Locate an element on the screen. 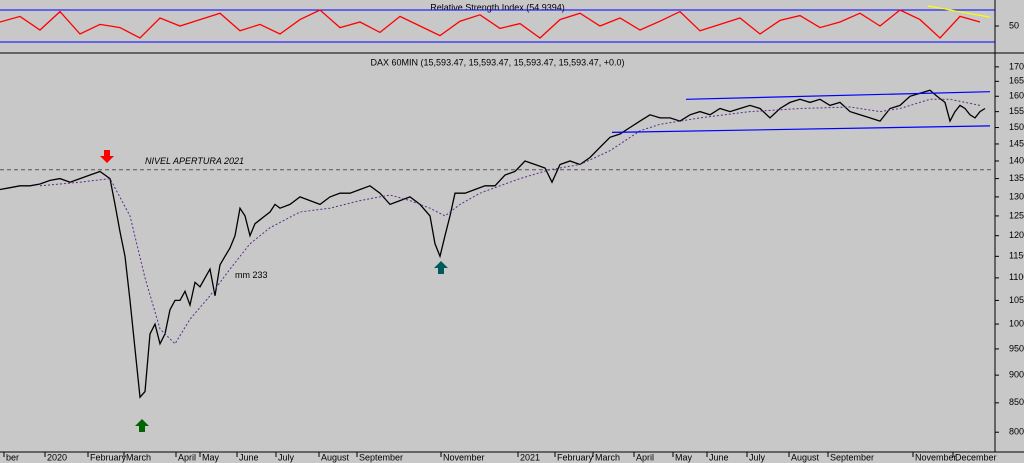 The image size is (1024, 463). y-tick-label: 12500 is located at coordinates (1016, 215).